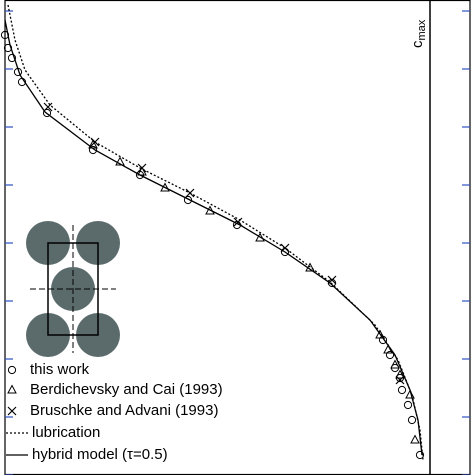 Image resolution: width=474 pixels, height=475 pixels. Describe the element at coordinates (60, 369) in the screenshot. I see `legend-label: this work` at that location.